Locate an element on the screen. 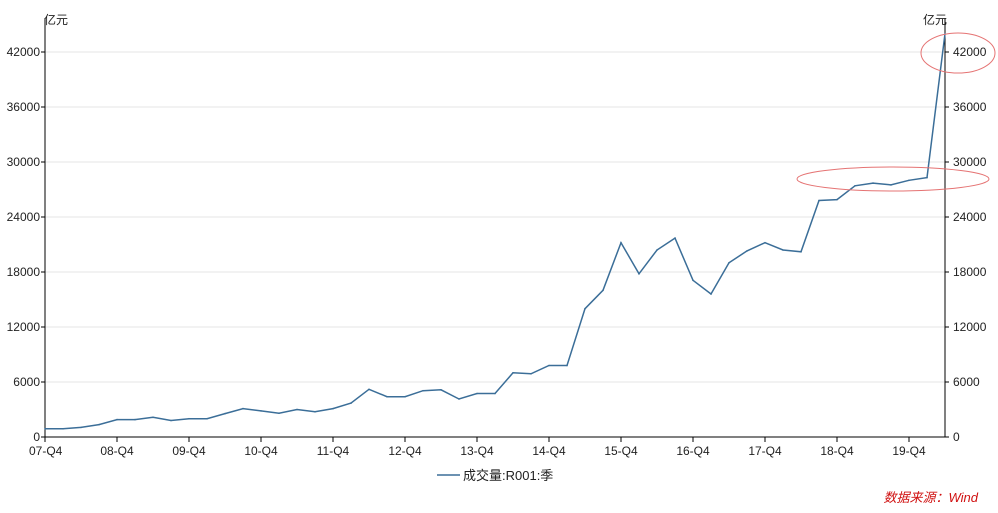 The height and width of the screenshot is (513, 998). x-tick-label: 15-Q4 is located at coordinates (621, 451).